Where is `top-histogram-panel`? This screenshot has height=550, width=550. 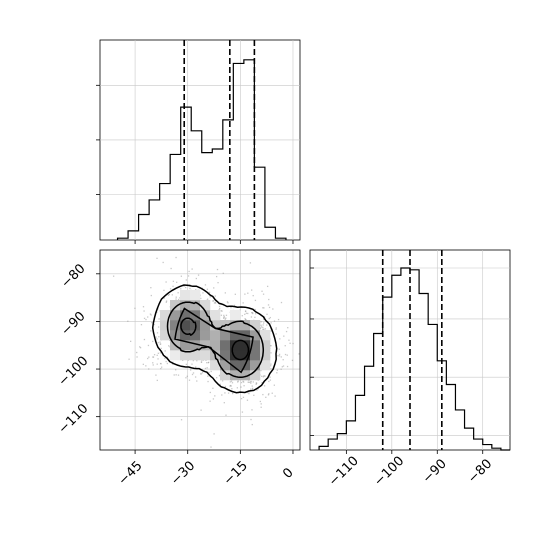 top-histogram-panel is located at coordinates (198, 141).